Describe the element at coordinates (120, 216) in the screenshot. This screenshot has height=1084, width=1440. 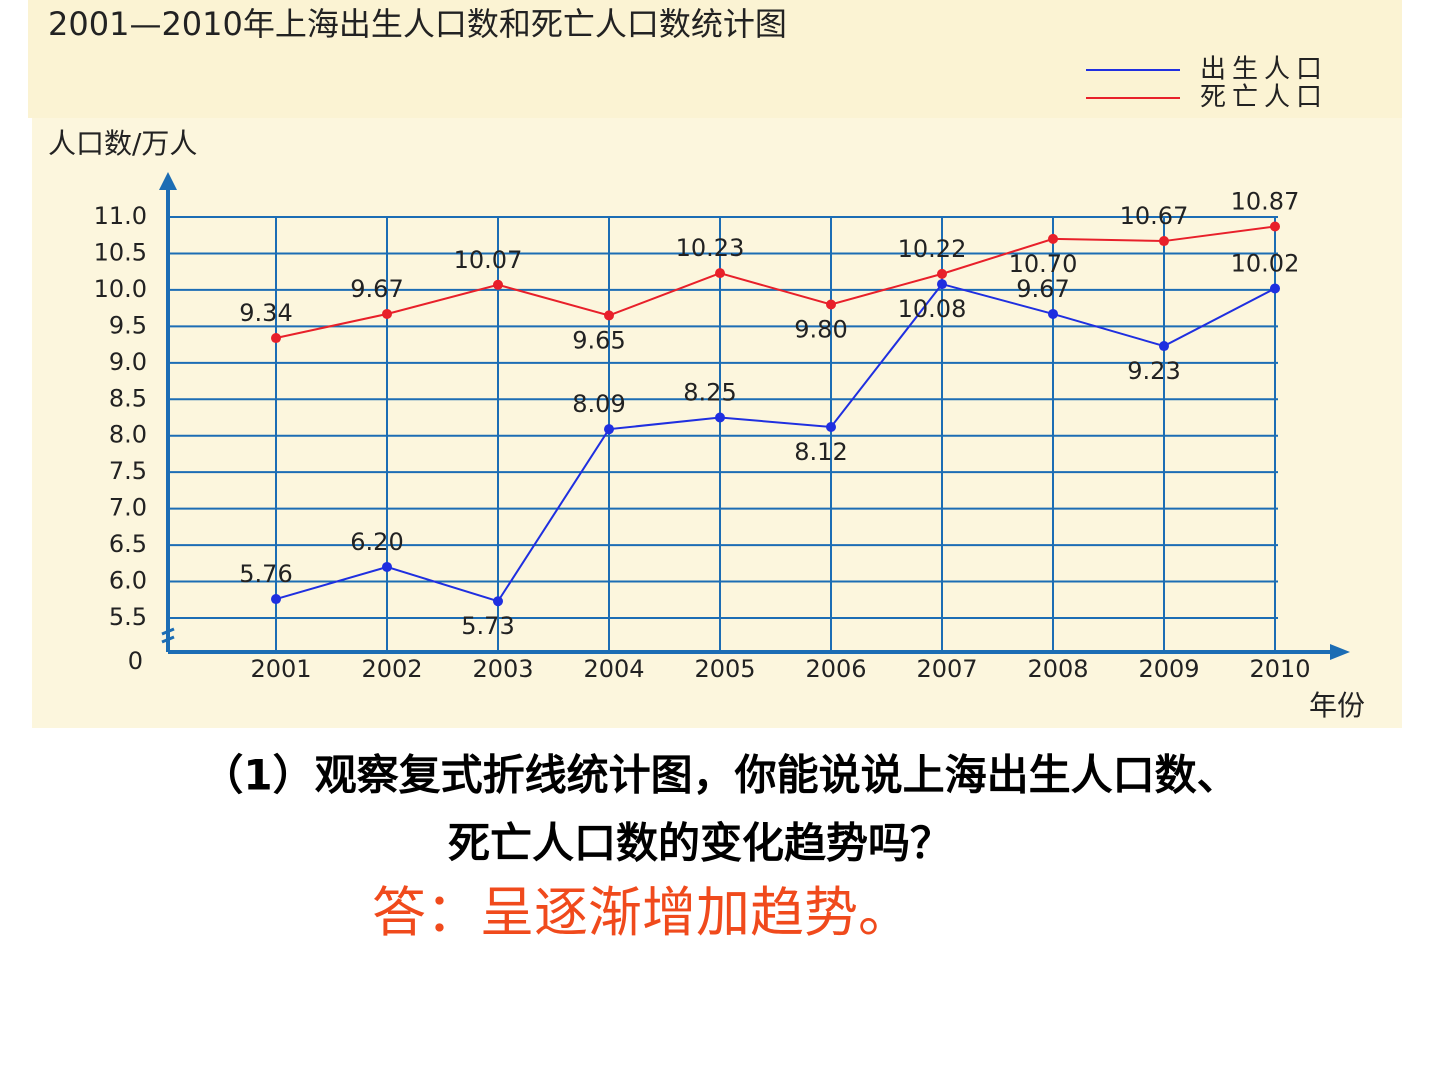
I see `y-tick-label: 11.0` at that location.